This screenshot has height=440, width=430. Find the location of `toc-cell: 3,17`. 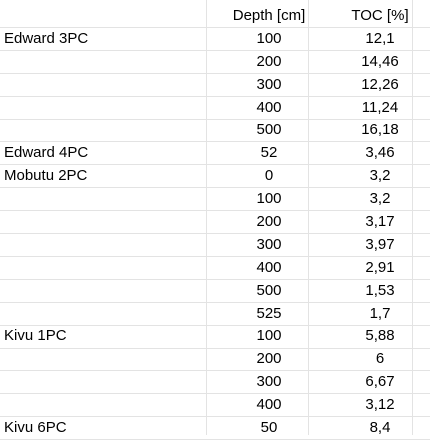

toc-cell: 3,17 is located at coordinates (380, 221).